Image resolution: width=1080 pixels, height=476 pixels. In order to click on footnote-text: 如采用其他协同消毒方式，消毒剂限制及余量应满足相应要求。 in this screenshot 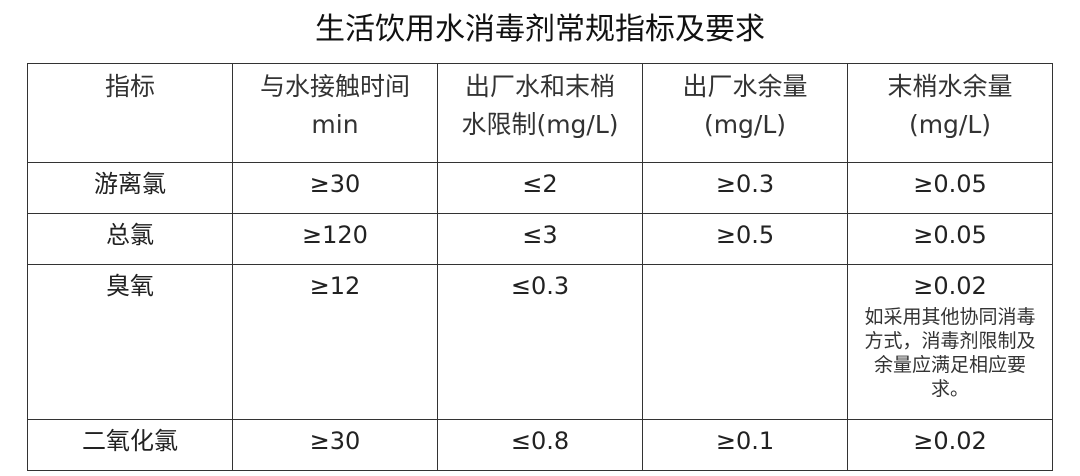, I will do `click(950, 353)`.